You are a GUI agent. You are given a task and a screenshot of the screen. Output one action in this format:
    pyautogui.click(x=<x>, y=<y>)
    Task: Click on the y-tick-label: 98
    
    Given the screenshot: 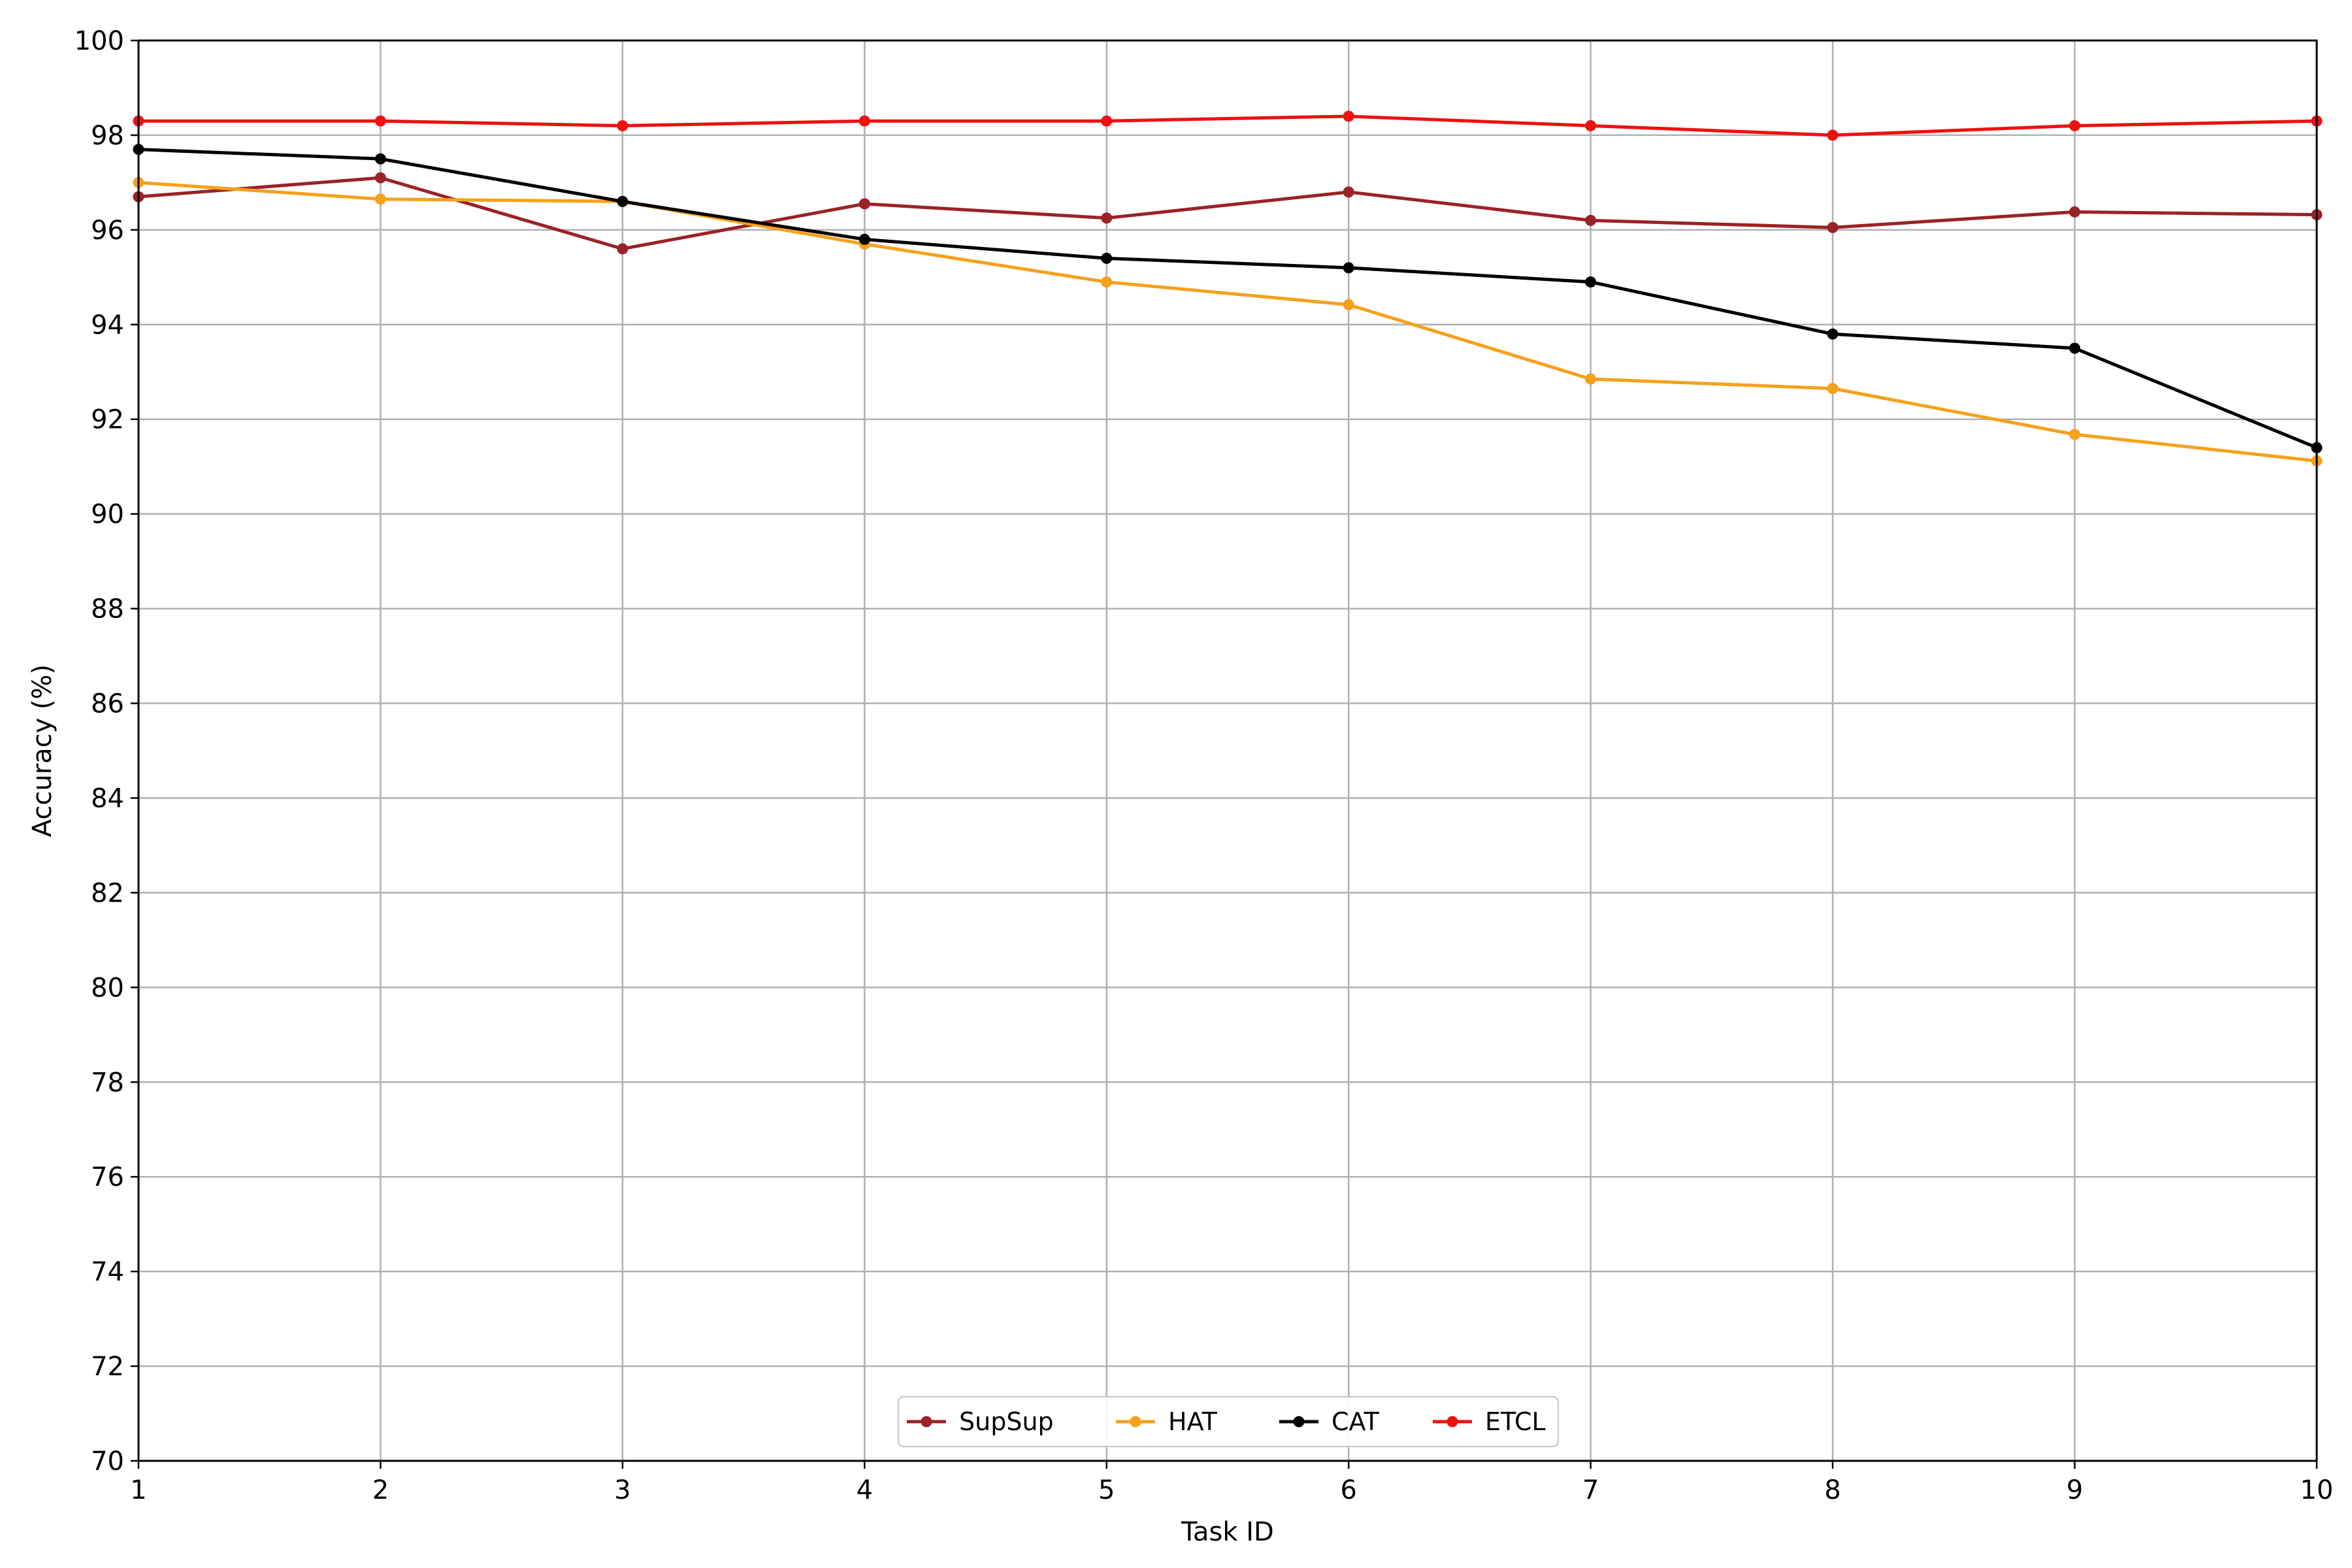 What is the action you would take?
    pyautogui.click(x=107, y=136)
    